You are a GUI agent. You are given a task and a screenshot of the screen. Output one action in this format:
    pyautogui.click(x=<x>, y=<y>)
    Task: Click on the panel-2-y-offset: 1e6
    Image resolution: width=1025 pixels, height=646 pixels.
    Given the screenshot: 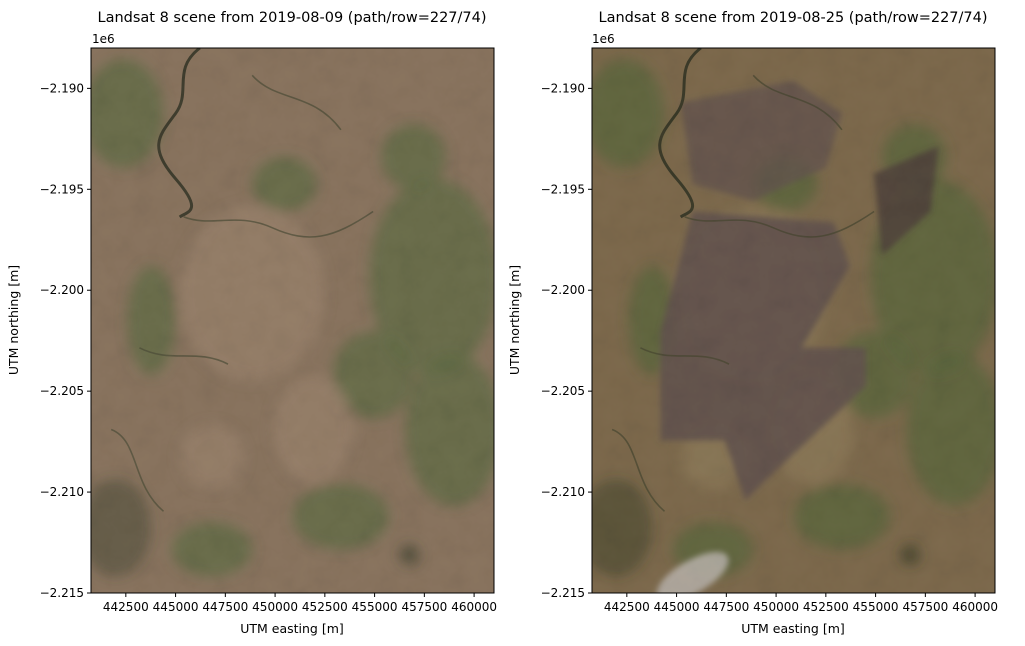 What is the action you would take?
    pyautogui.click(x=603, y=39)
    